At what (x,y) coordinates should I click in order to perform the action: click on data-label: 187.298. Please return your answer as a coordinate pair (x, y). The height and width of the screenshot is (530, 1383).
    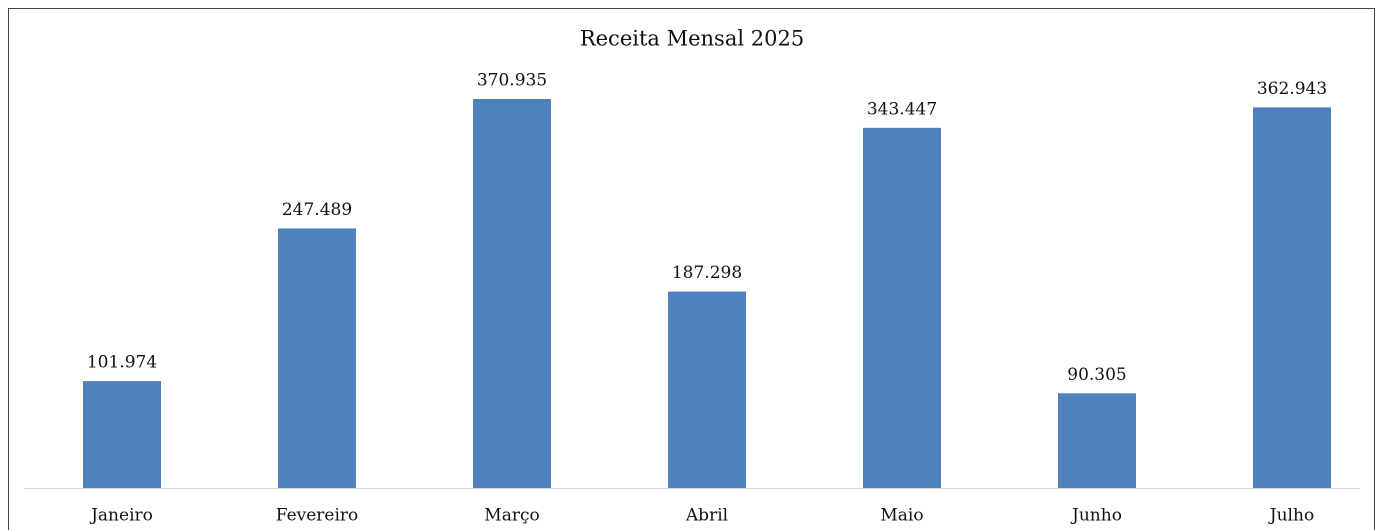
    Looking at the image, I should click on (707, 273).